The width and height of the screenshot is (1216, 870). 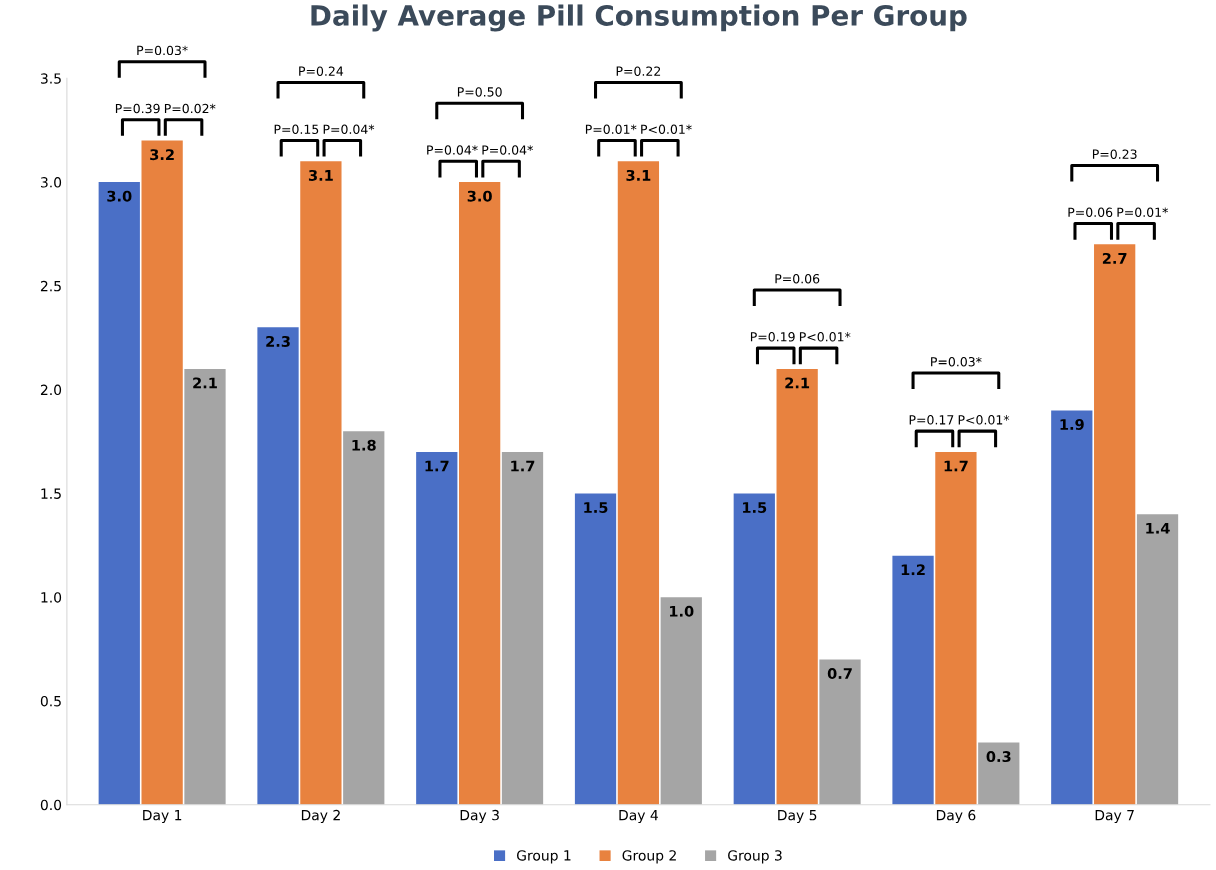 I want to click on y-tick-label: 2.5, so click(x=50, y=286).